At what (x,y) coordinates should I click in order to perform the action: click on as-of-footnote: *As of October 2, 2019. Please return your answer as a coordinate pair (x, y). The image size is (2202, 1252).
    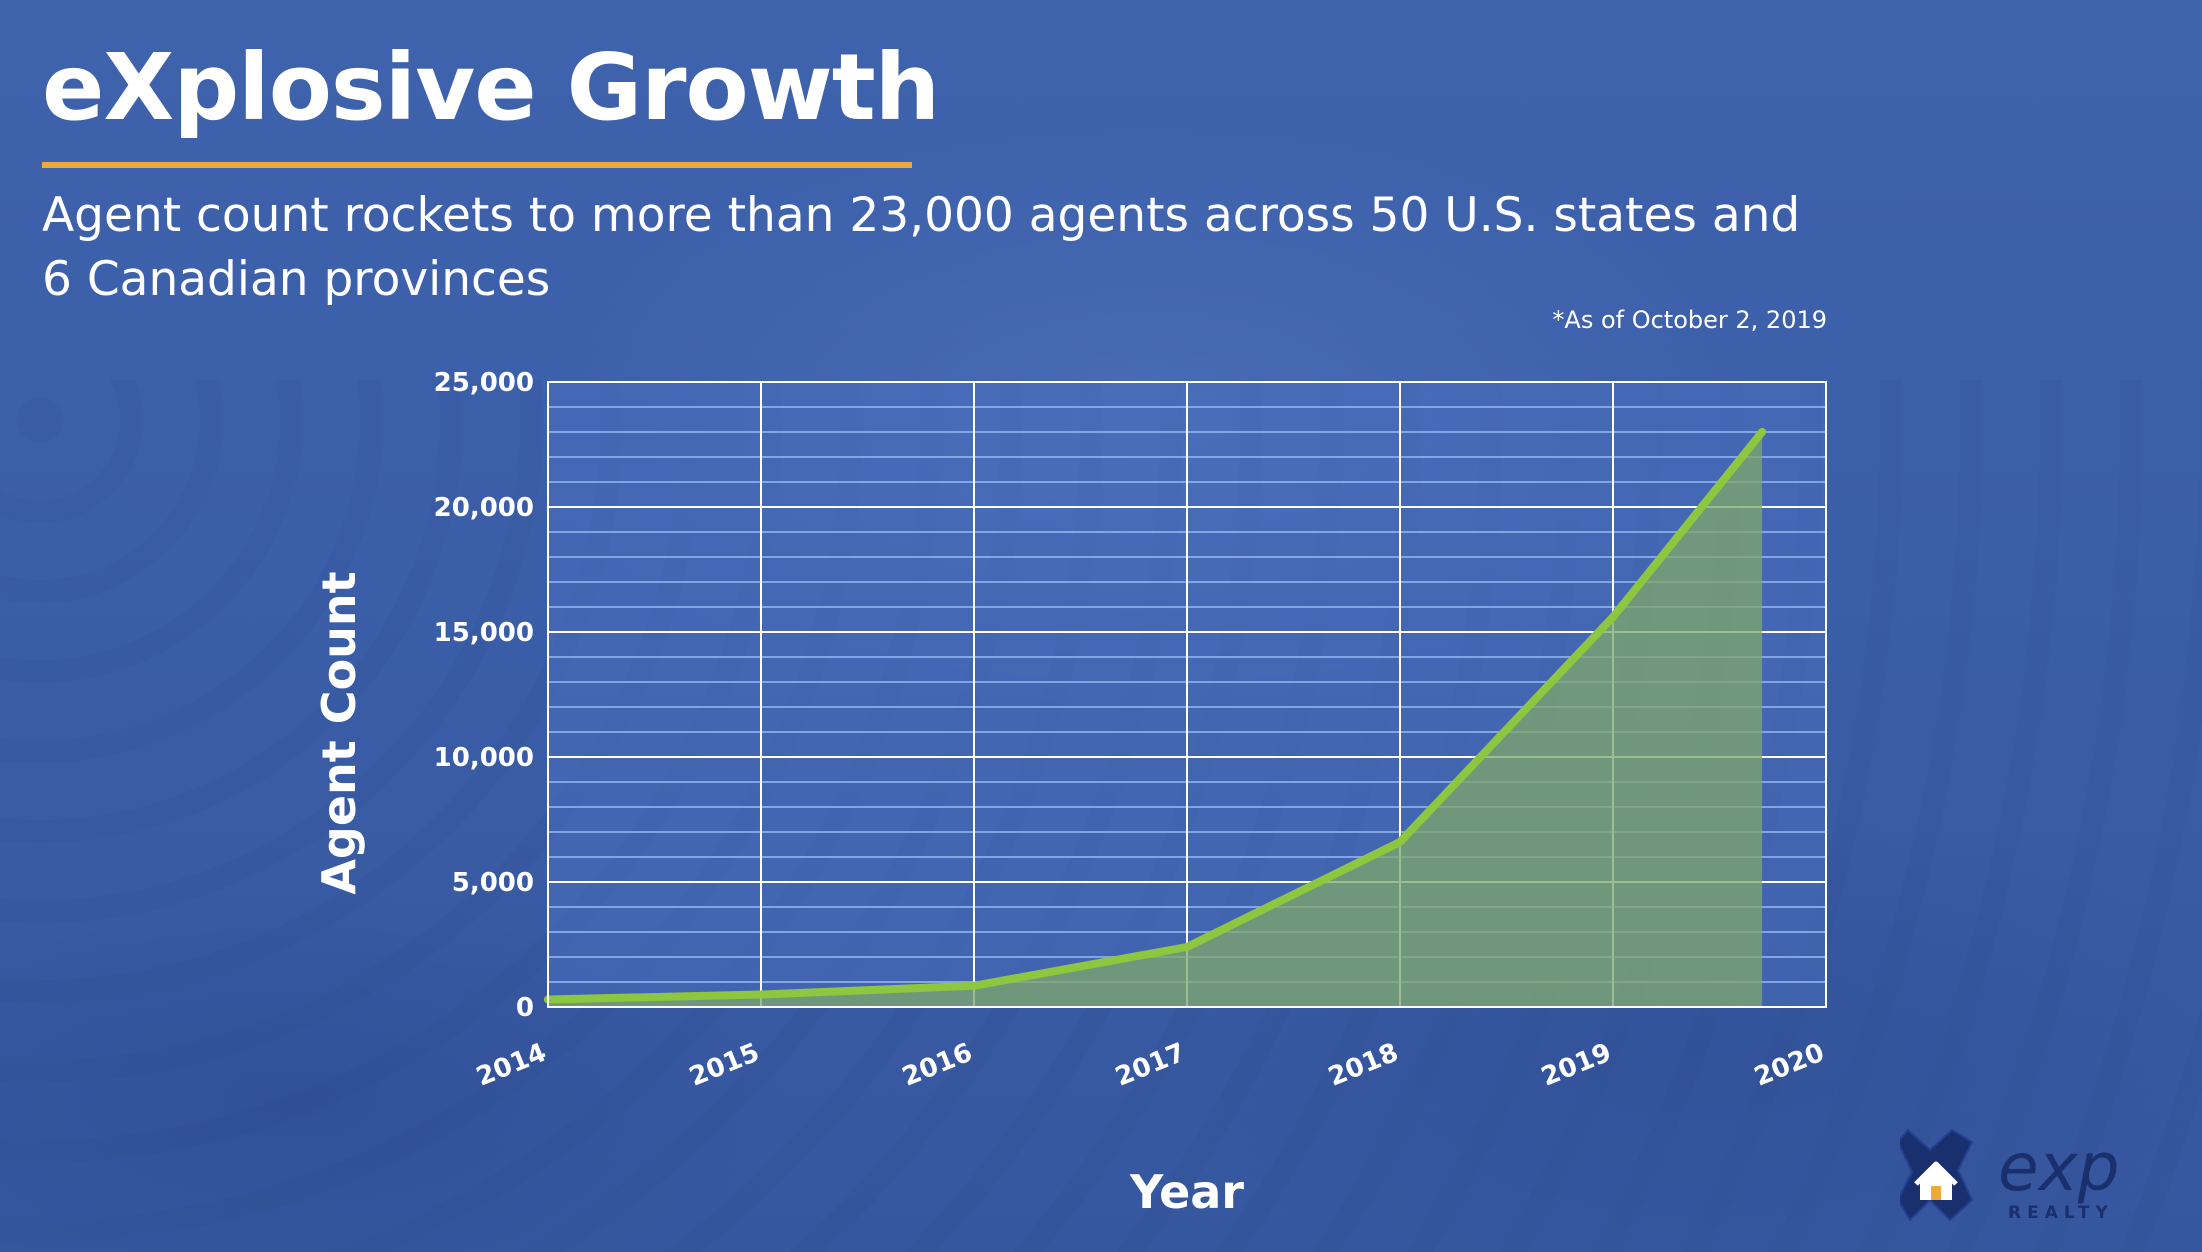
    Looking at the image, I should click on (1689, 320).